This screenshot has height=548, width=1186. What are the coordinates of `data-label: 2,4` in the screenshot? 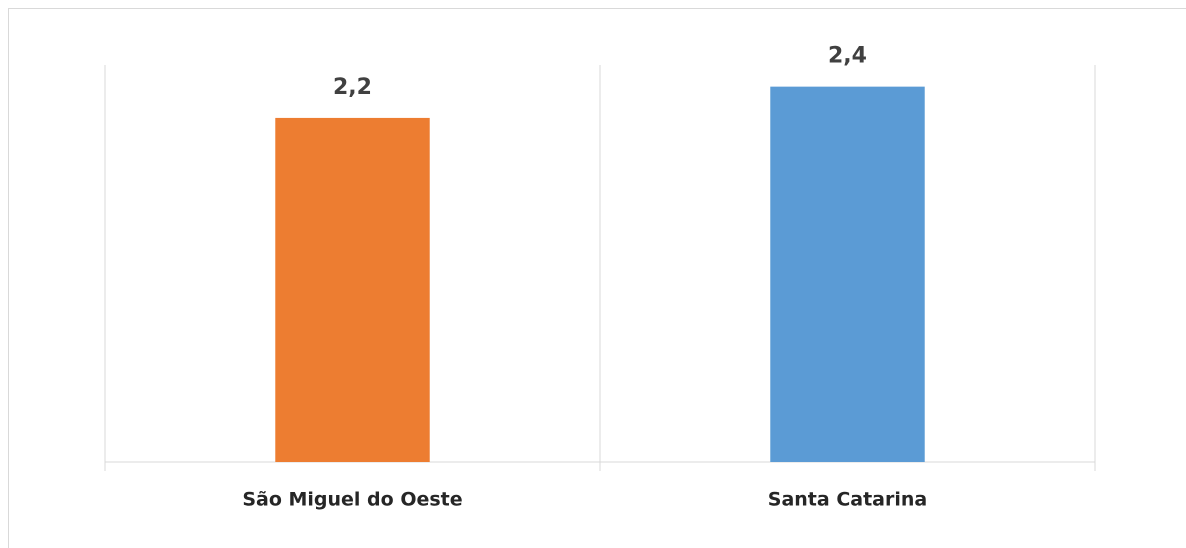 It's located at (847, 56).